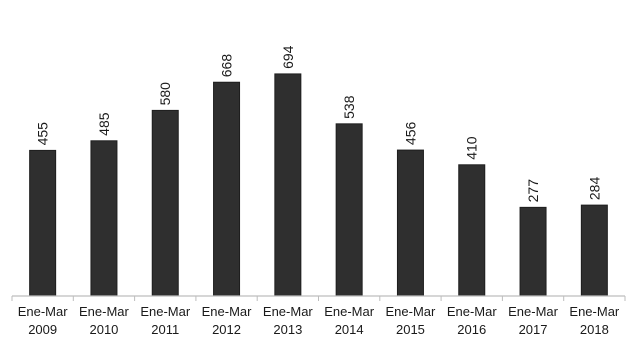  What do you see at coordinates (288, 57) in the screenshot?
I see `data-label: 694` at bounding box center [288, 57].